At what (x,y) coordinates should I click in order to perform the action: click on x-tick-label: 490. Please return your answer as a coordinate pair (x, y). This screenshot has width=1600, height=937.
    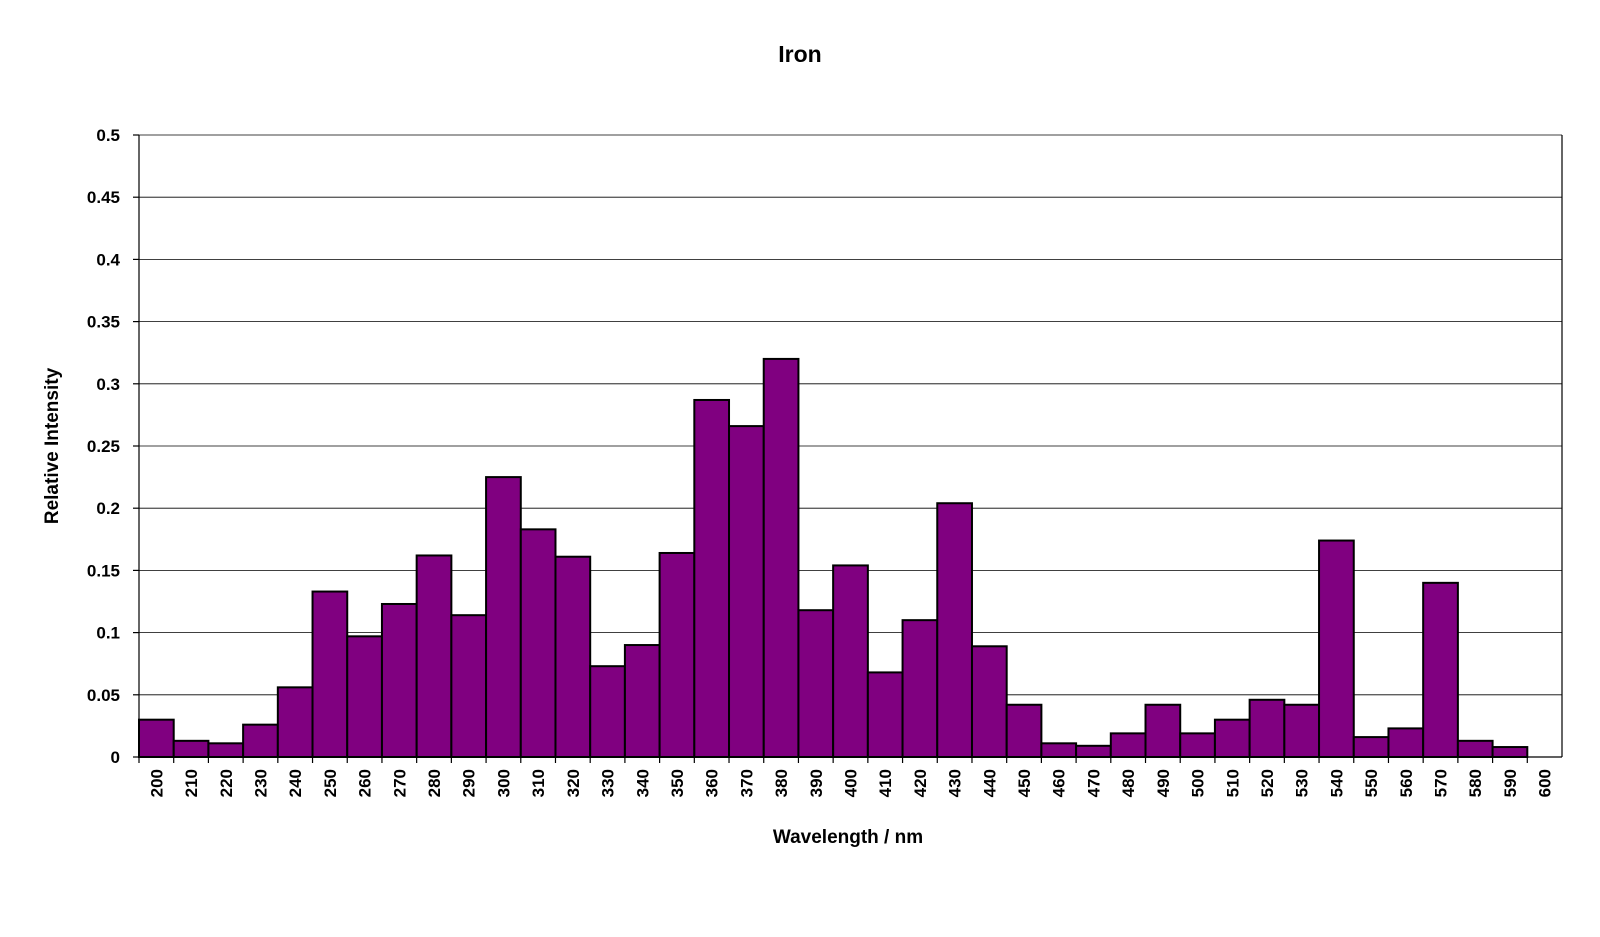
    Looking at the image, I should click on (1163, 783).